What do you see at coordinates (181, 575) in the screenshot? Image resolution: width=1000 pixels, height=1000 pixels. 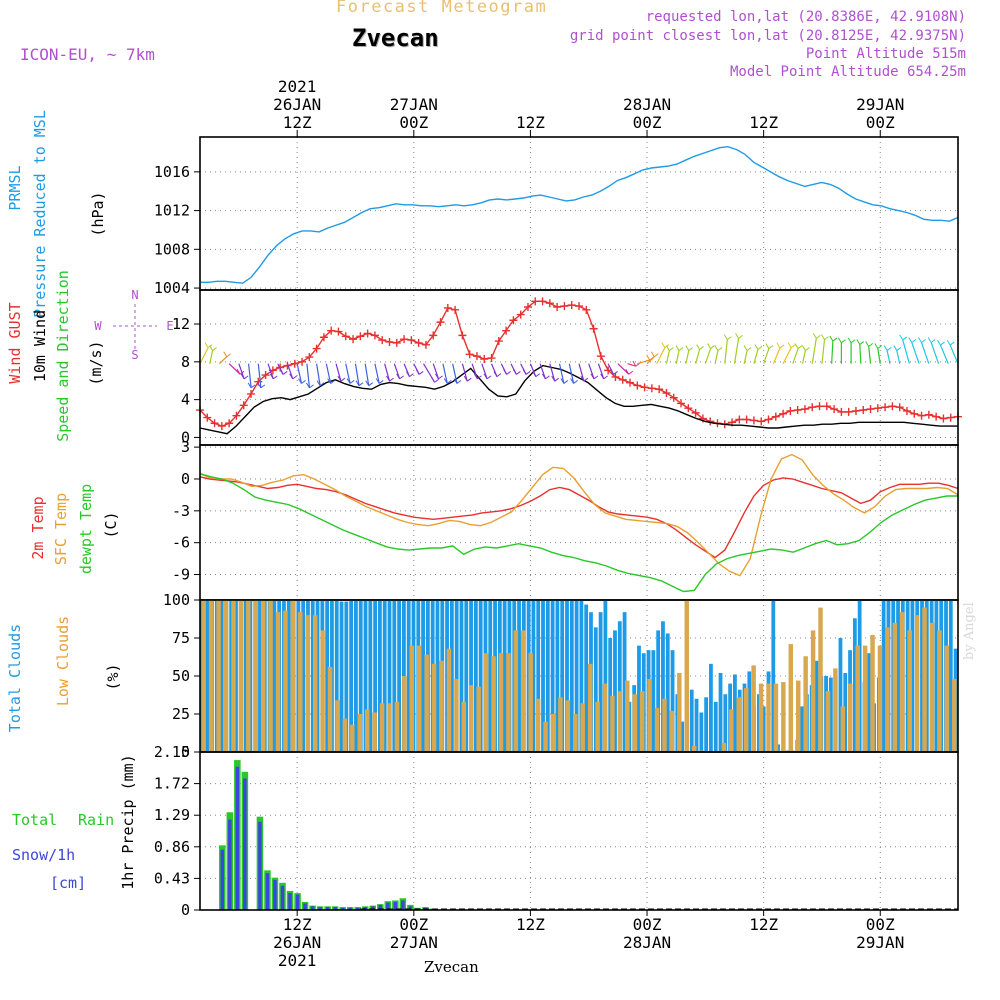 I see `ytick-label: -9` at bounding box center [181, 575].